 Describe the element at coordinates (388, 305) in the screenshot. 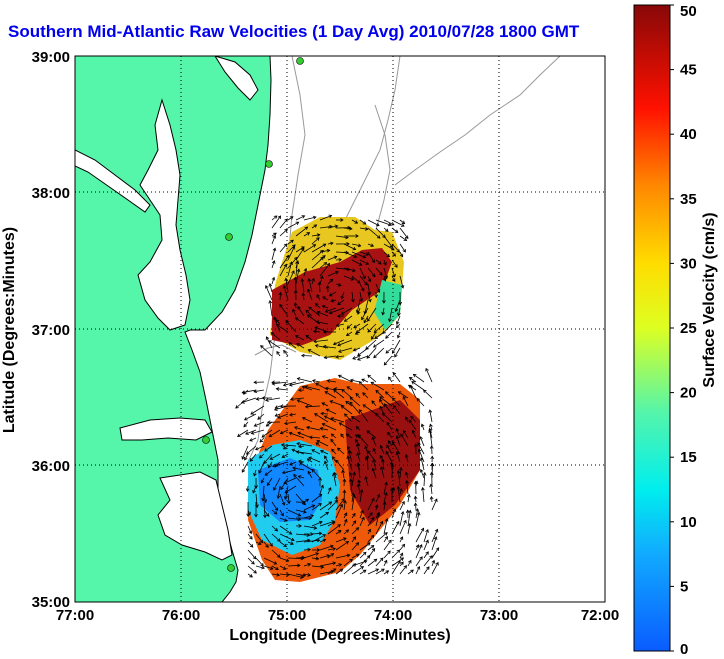

I see `velocity-field-north-slow` at that location.